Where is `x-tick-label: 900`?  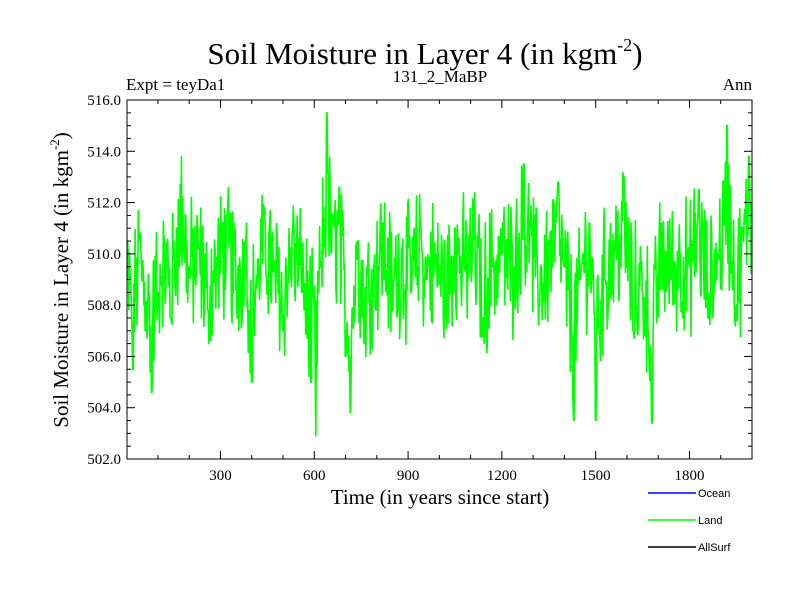
x-tick-label: 900 is located at coordinates (408, 476).